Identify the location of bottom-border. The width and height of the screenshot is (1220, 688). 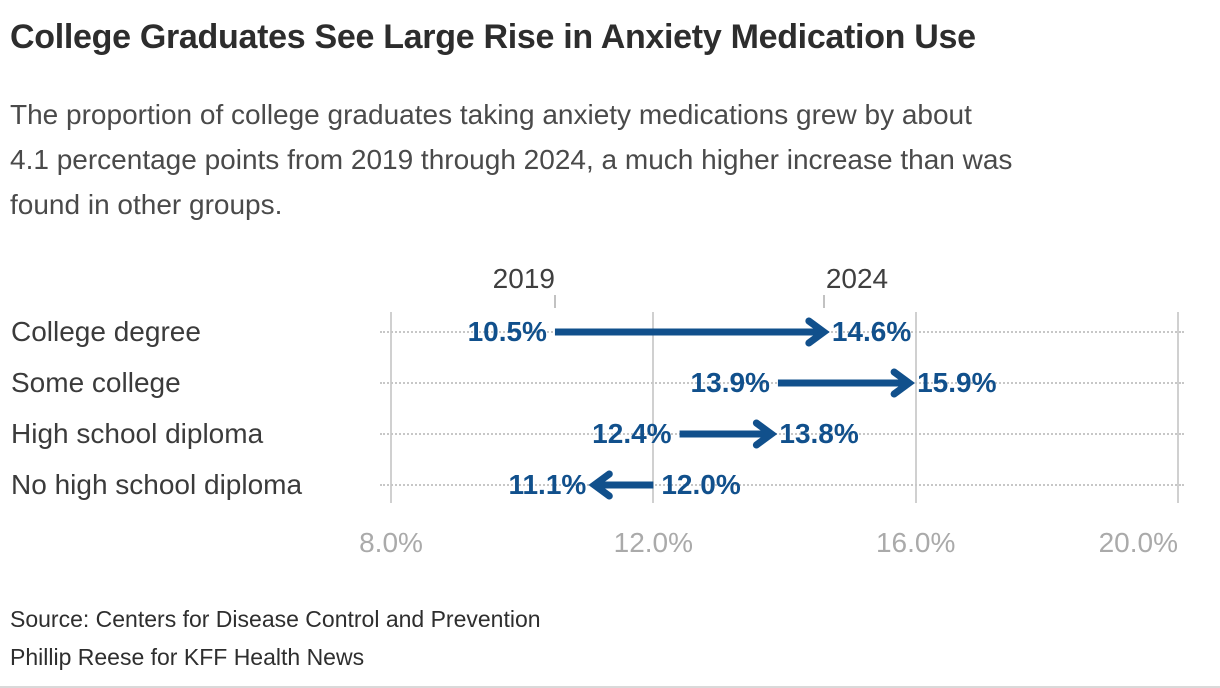
(610, 687).